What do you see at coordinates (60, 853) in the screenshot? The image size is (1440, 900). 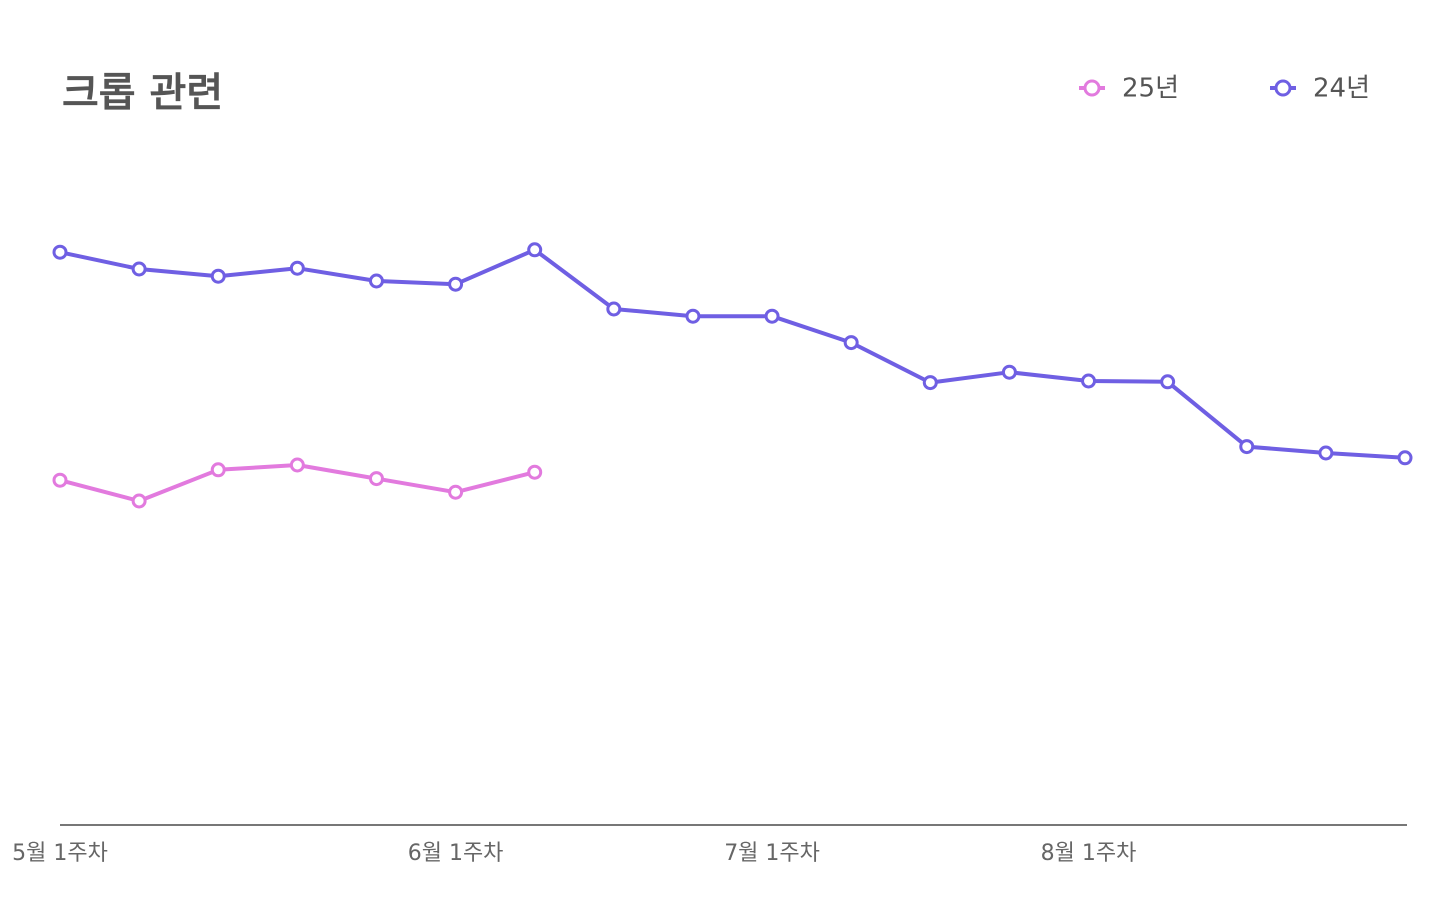 I see `x-tick-label: 5월 1주차` at bounding box center [60, 853].